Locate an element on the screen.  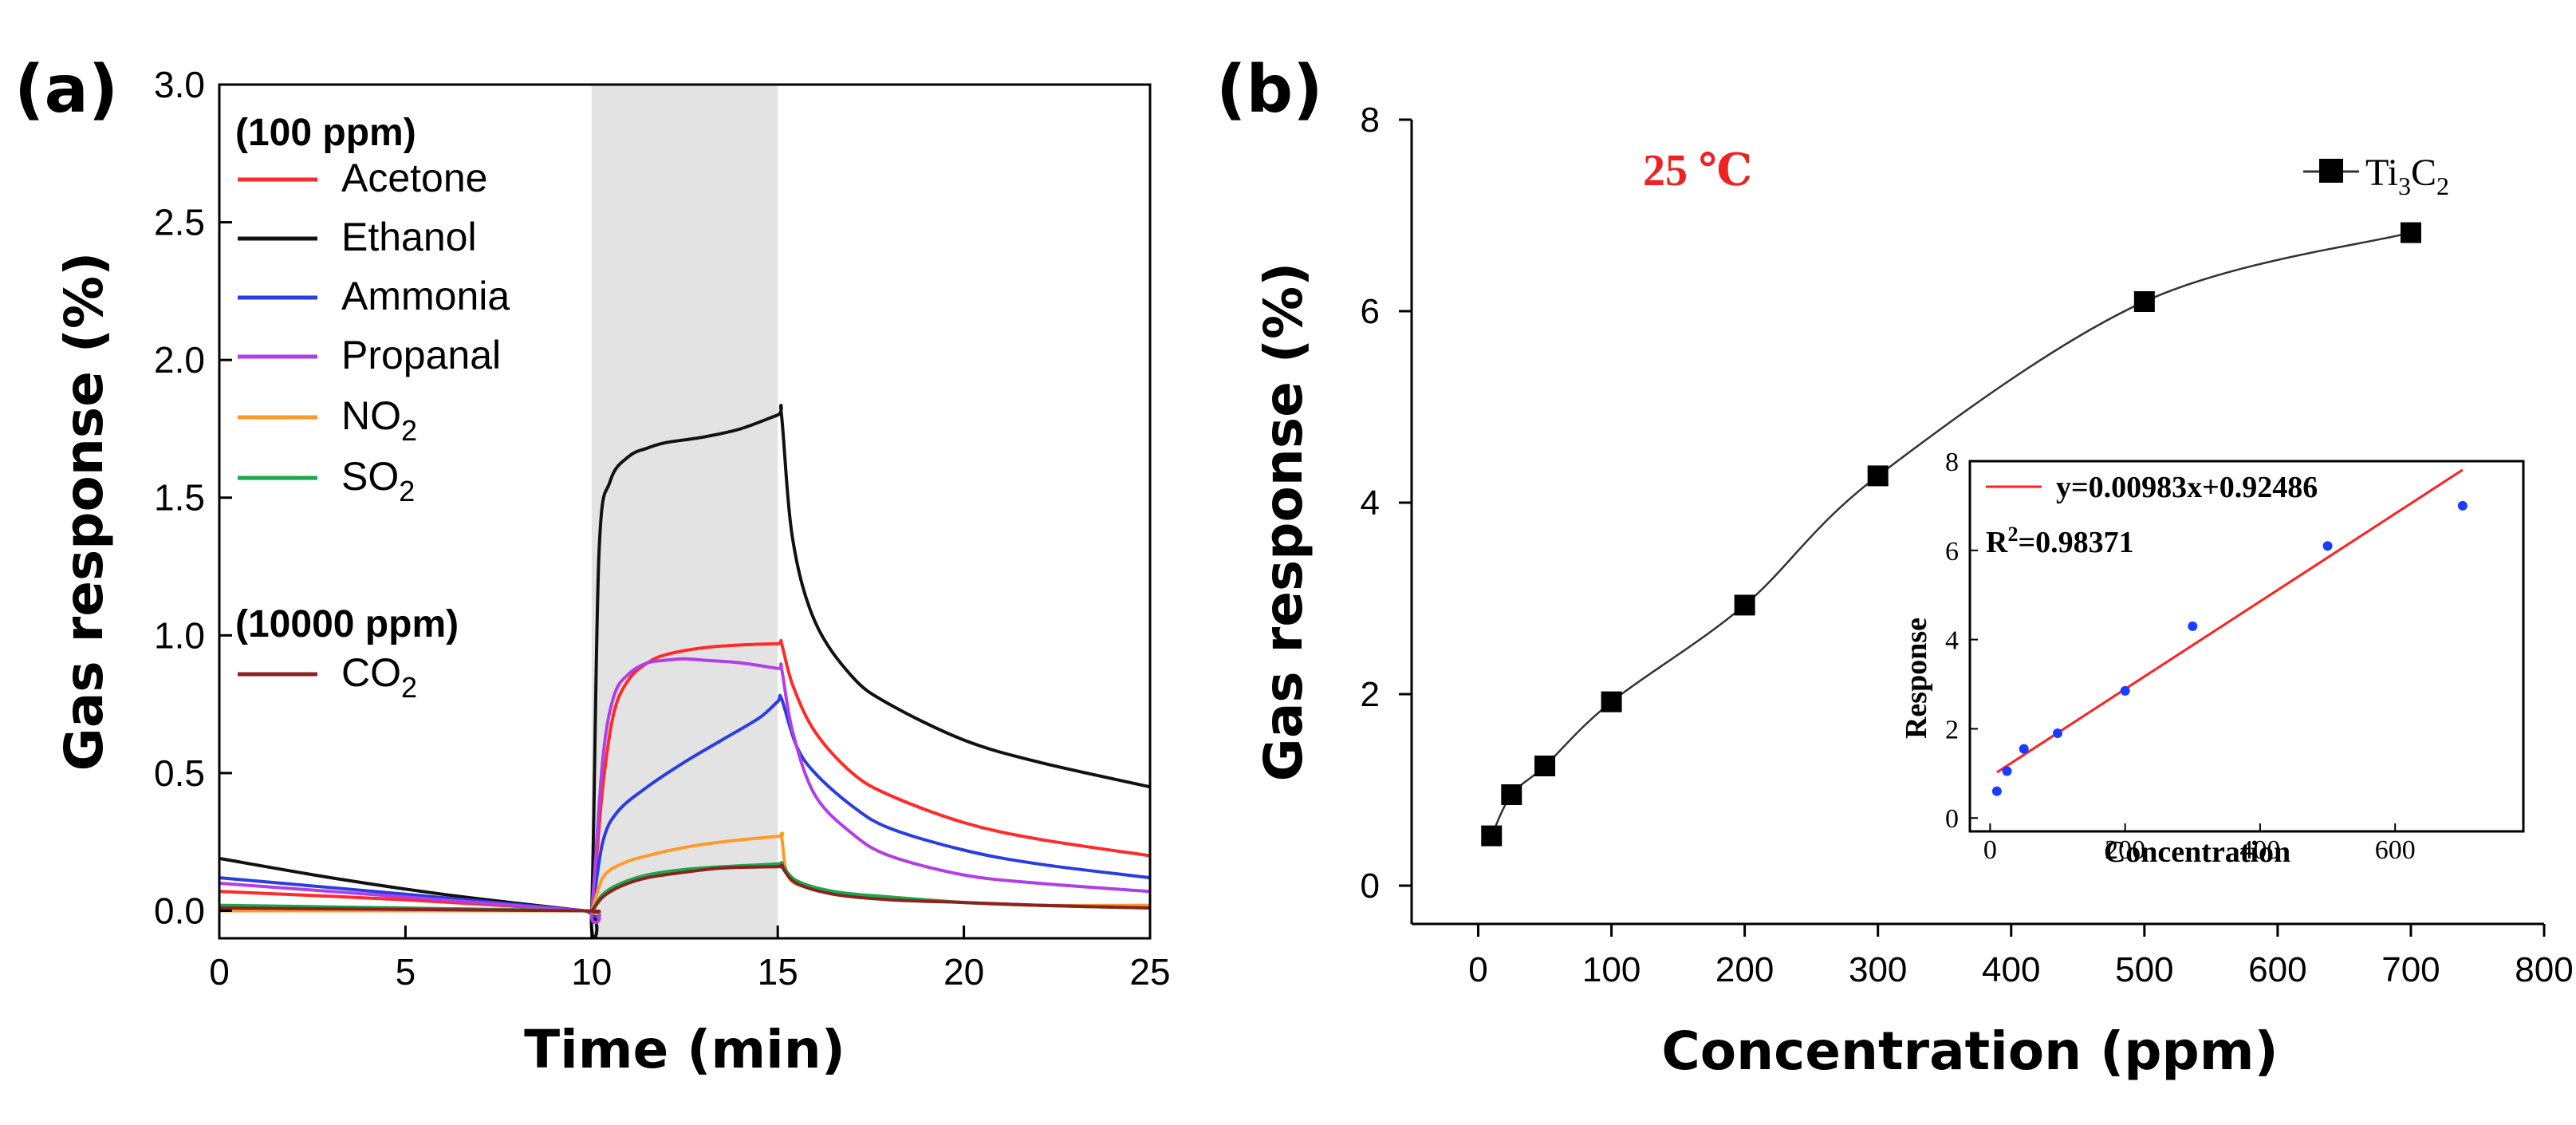
shaded-injection-region is located at coordinates (684, 511).